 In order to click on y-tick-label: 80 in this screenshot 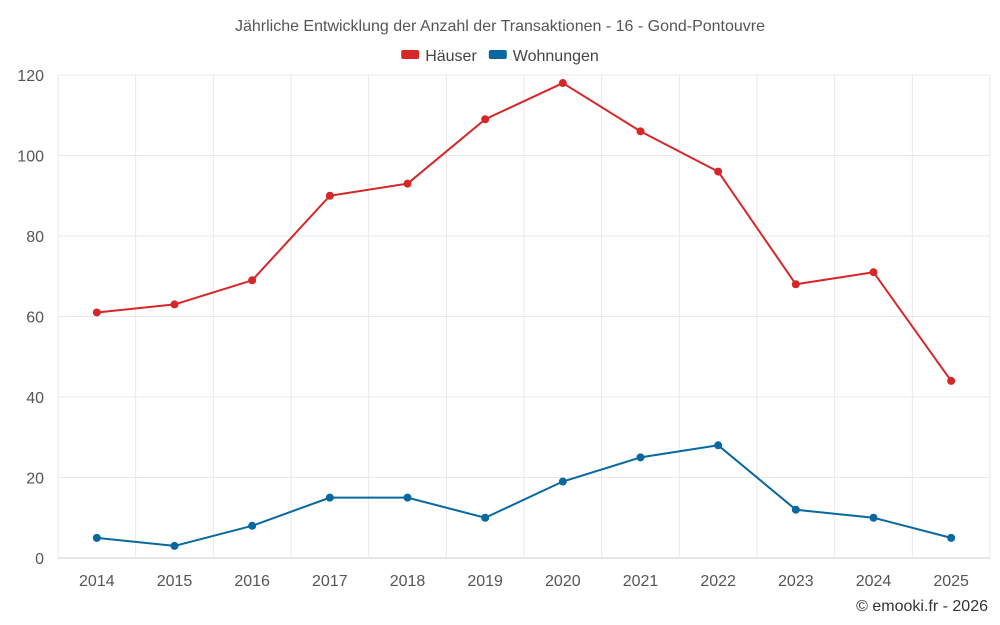, I will do `click(35, 237)`.